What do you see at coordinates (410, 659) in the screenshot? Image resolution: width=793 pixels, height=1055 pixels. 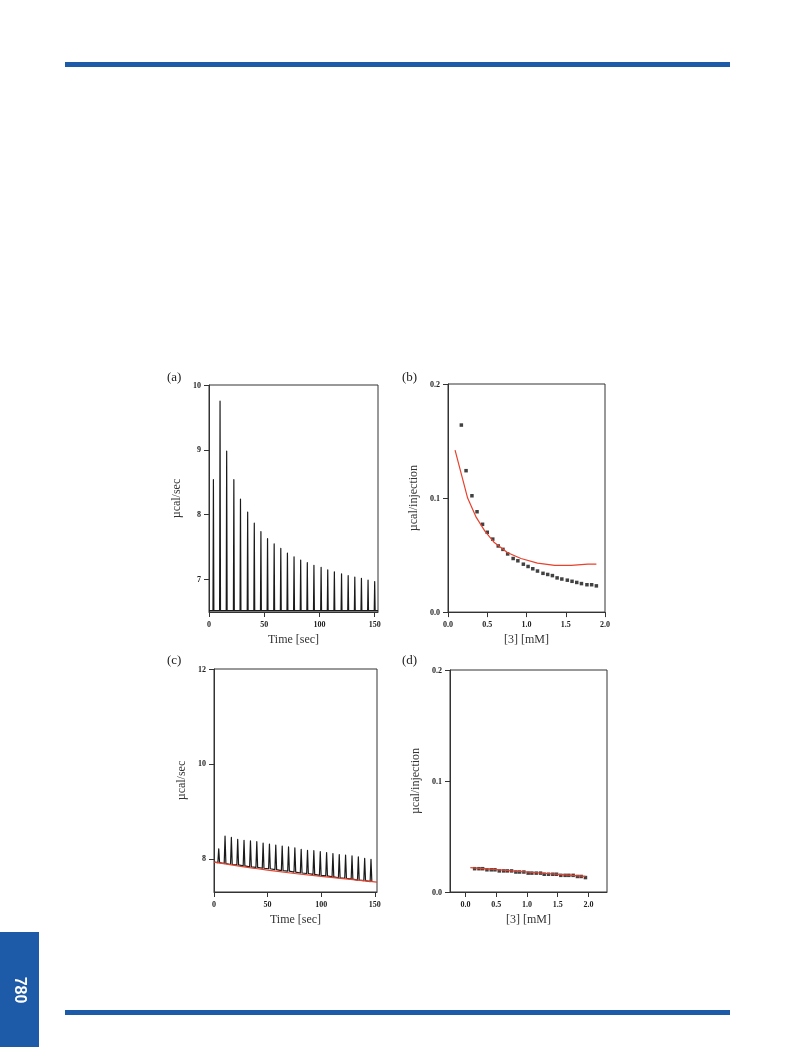 I see `chart-title: (d)` at bounding box center [410, 659].